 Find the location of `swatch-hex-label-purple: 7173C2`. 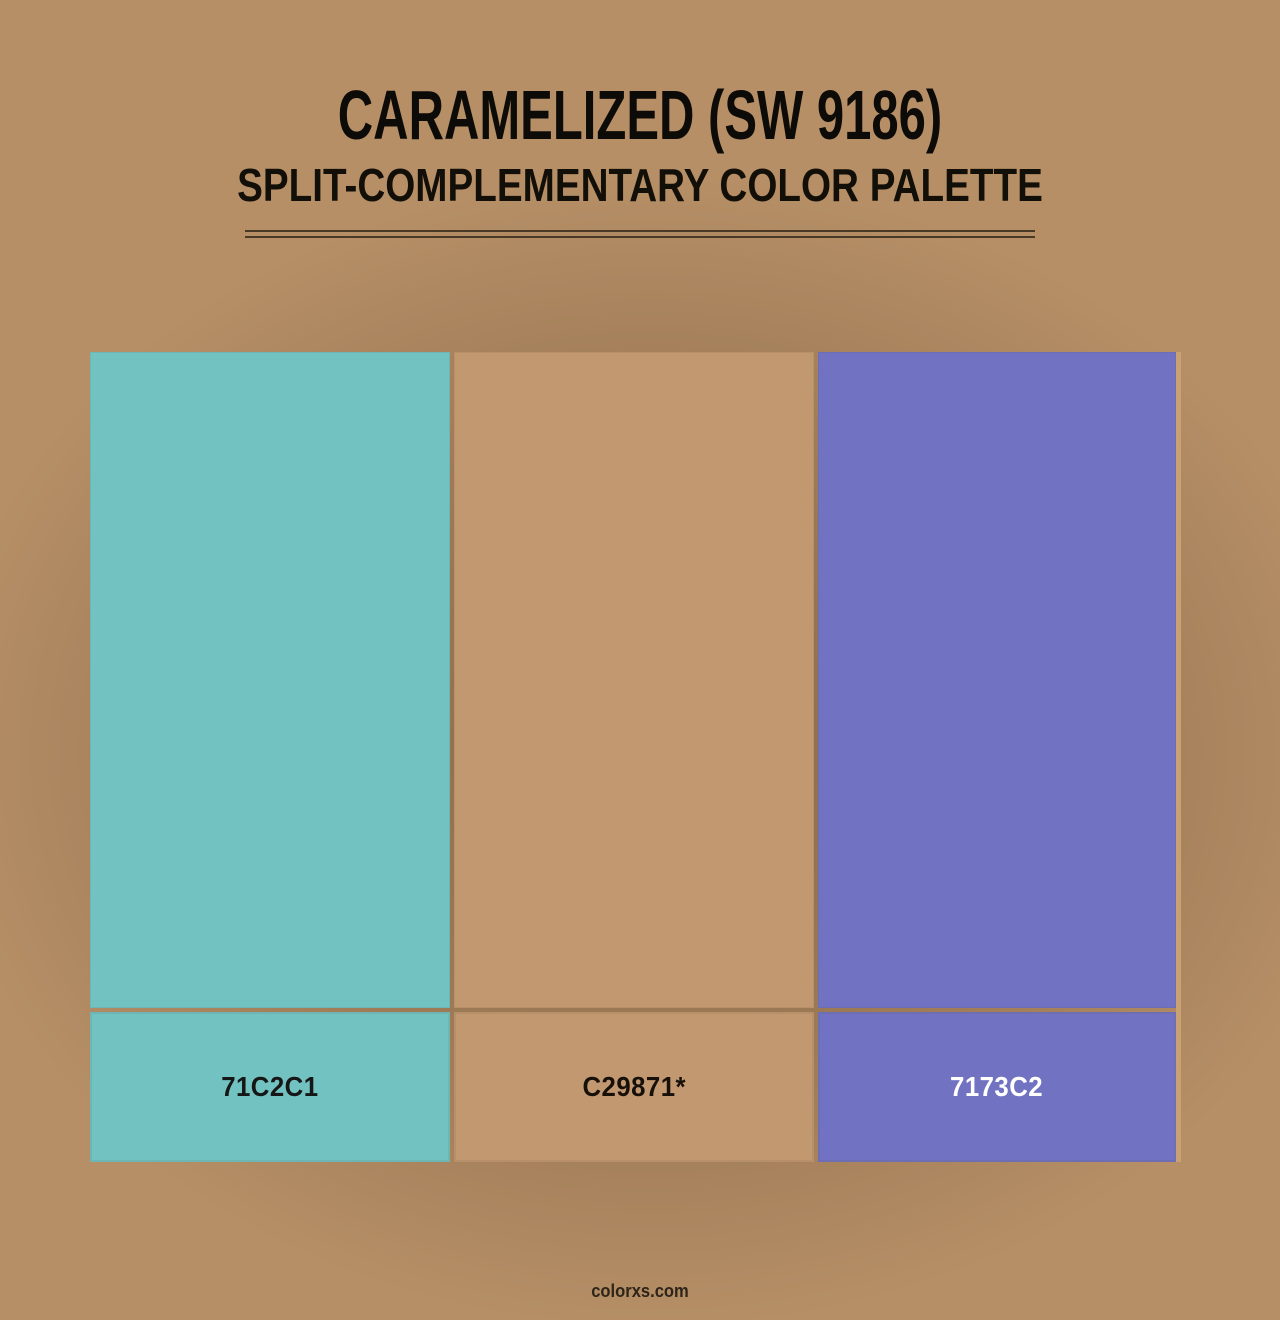

swatch-hex-label-purple: 7173C2 is located at coordinates (997, 1086).